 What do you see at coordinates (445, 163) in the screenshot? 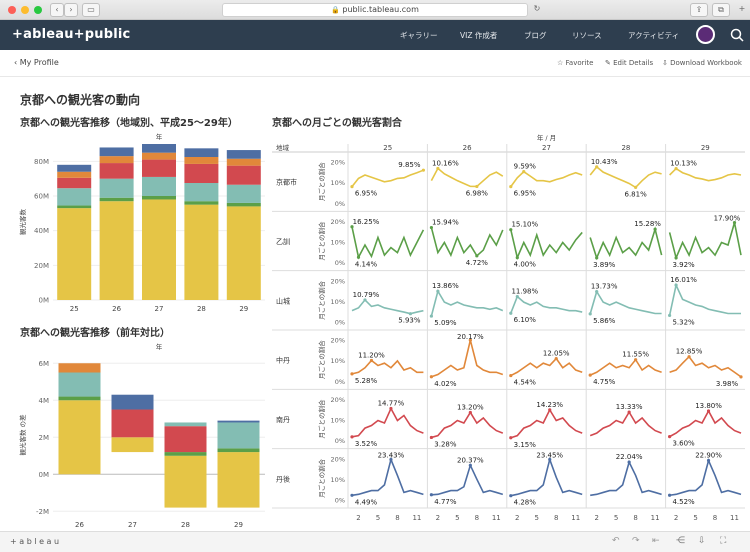
I see `max-label: 10.16%` at bounding box center [445, 163].